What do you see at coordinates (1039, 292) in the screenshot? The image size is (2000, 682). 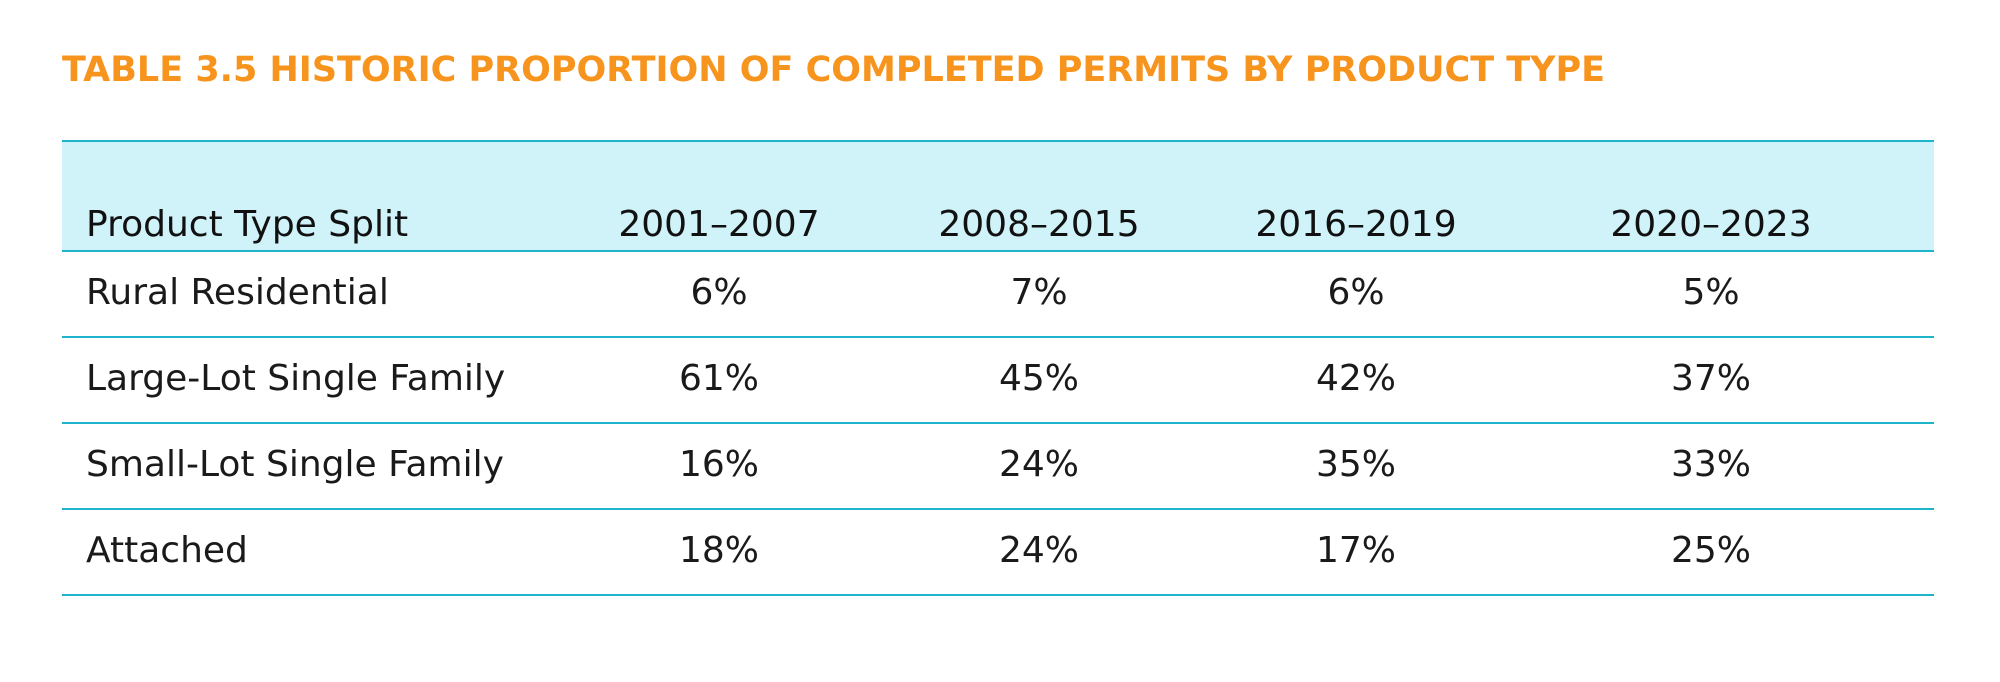 I see `table-cell: 7%` at bounding box center [1039, 292].